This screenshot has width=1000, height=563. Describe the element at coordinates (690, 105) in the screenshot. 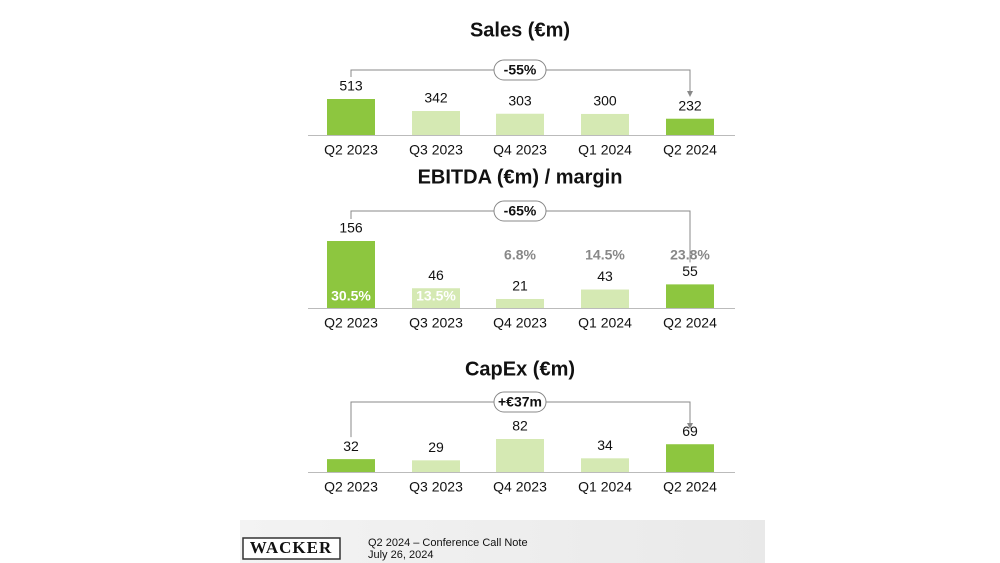

I see `value-label: 232` at that location.